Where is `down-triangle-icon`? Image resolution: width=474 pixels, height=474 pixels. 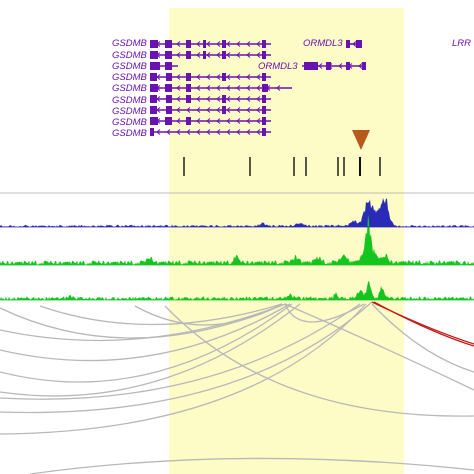
down-triangle-icon is located at coordinates (361, 140).